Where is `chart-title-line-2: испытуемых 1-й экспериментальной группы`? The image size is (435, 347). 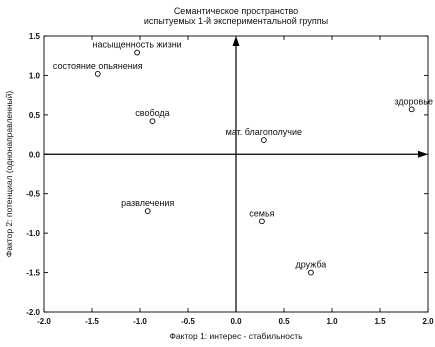 chart-title-line-2: испытуемых 1-й экспериментальной группы is located at coordinates (236, 21).